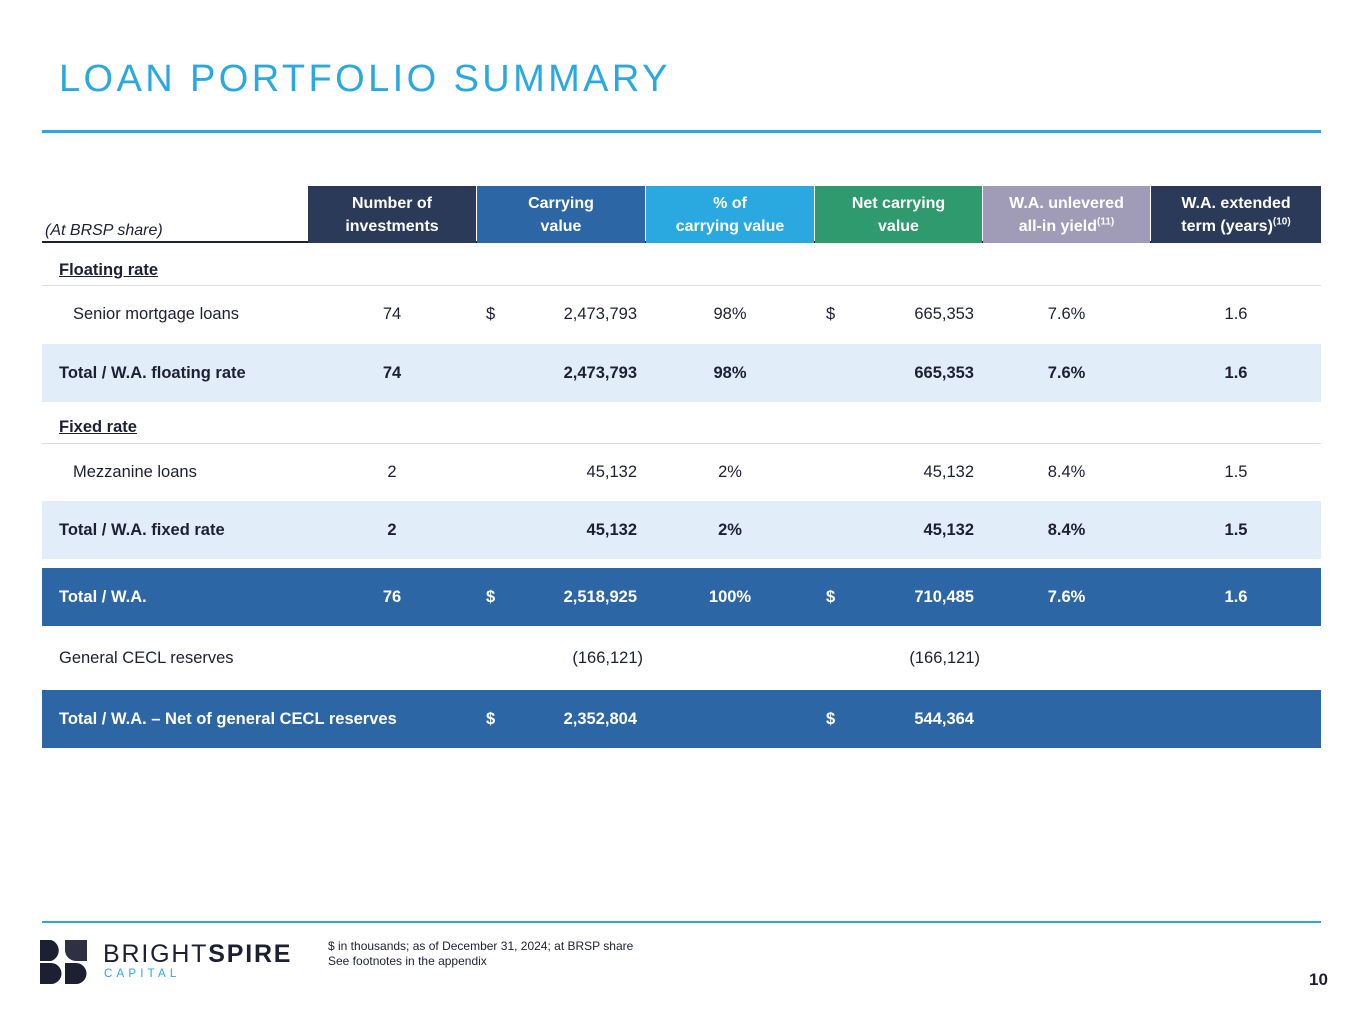  What do you see at coordinates (135, 471) in the screenshot?
I see `row-label: Mezzanine loans` at bounding box center [135, 471].